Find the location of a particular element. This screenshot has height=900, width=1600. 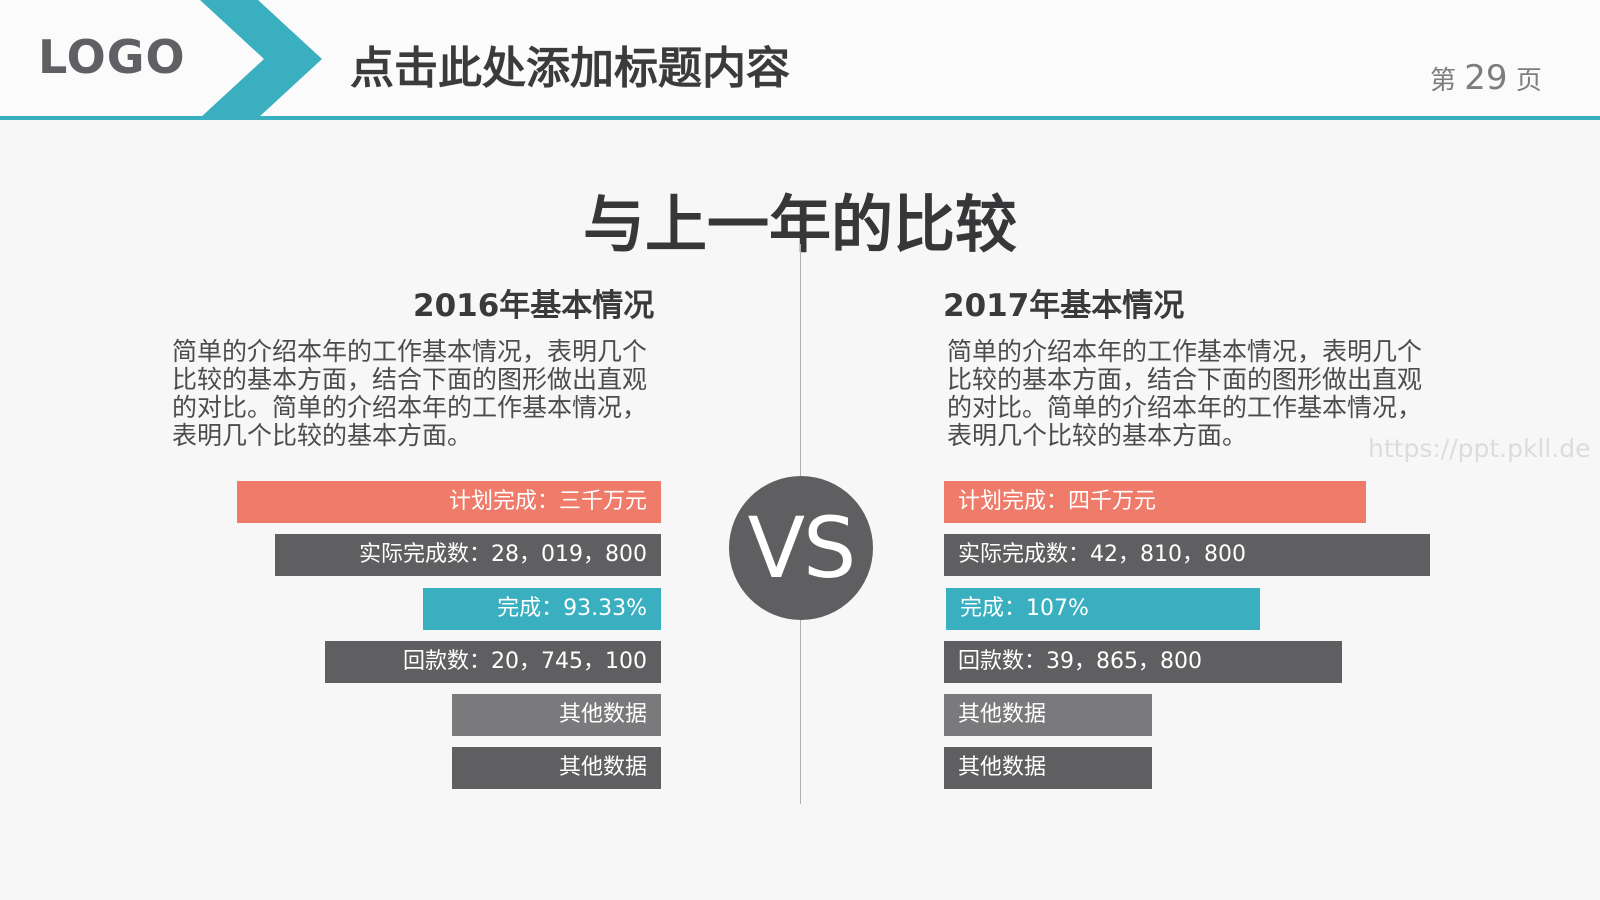

right-bar-actual: 实际完成数：42，810，800 is located at coordinates (1187, 555).